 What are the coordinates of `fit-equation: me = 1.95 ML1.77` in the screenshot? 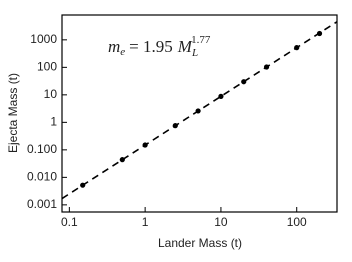 It's located at (159, 46).